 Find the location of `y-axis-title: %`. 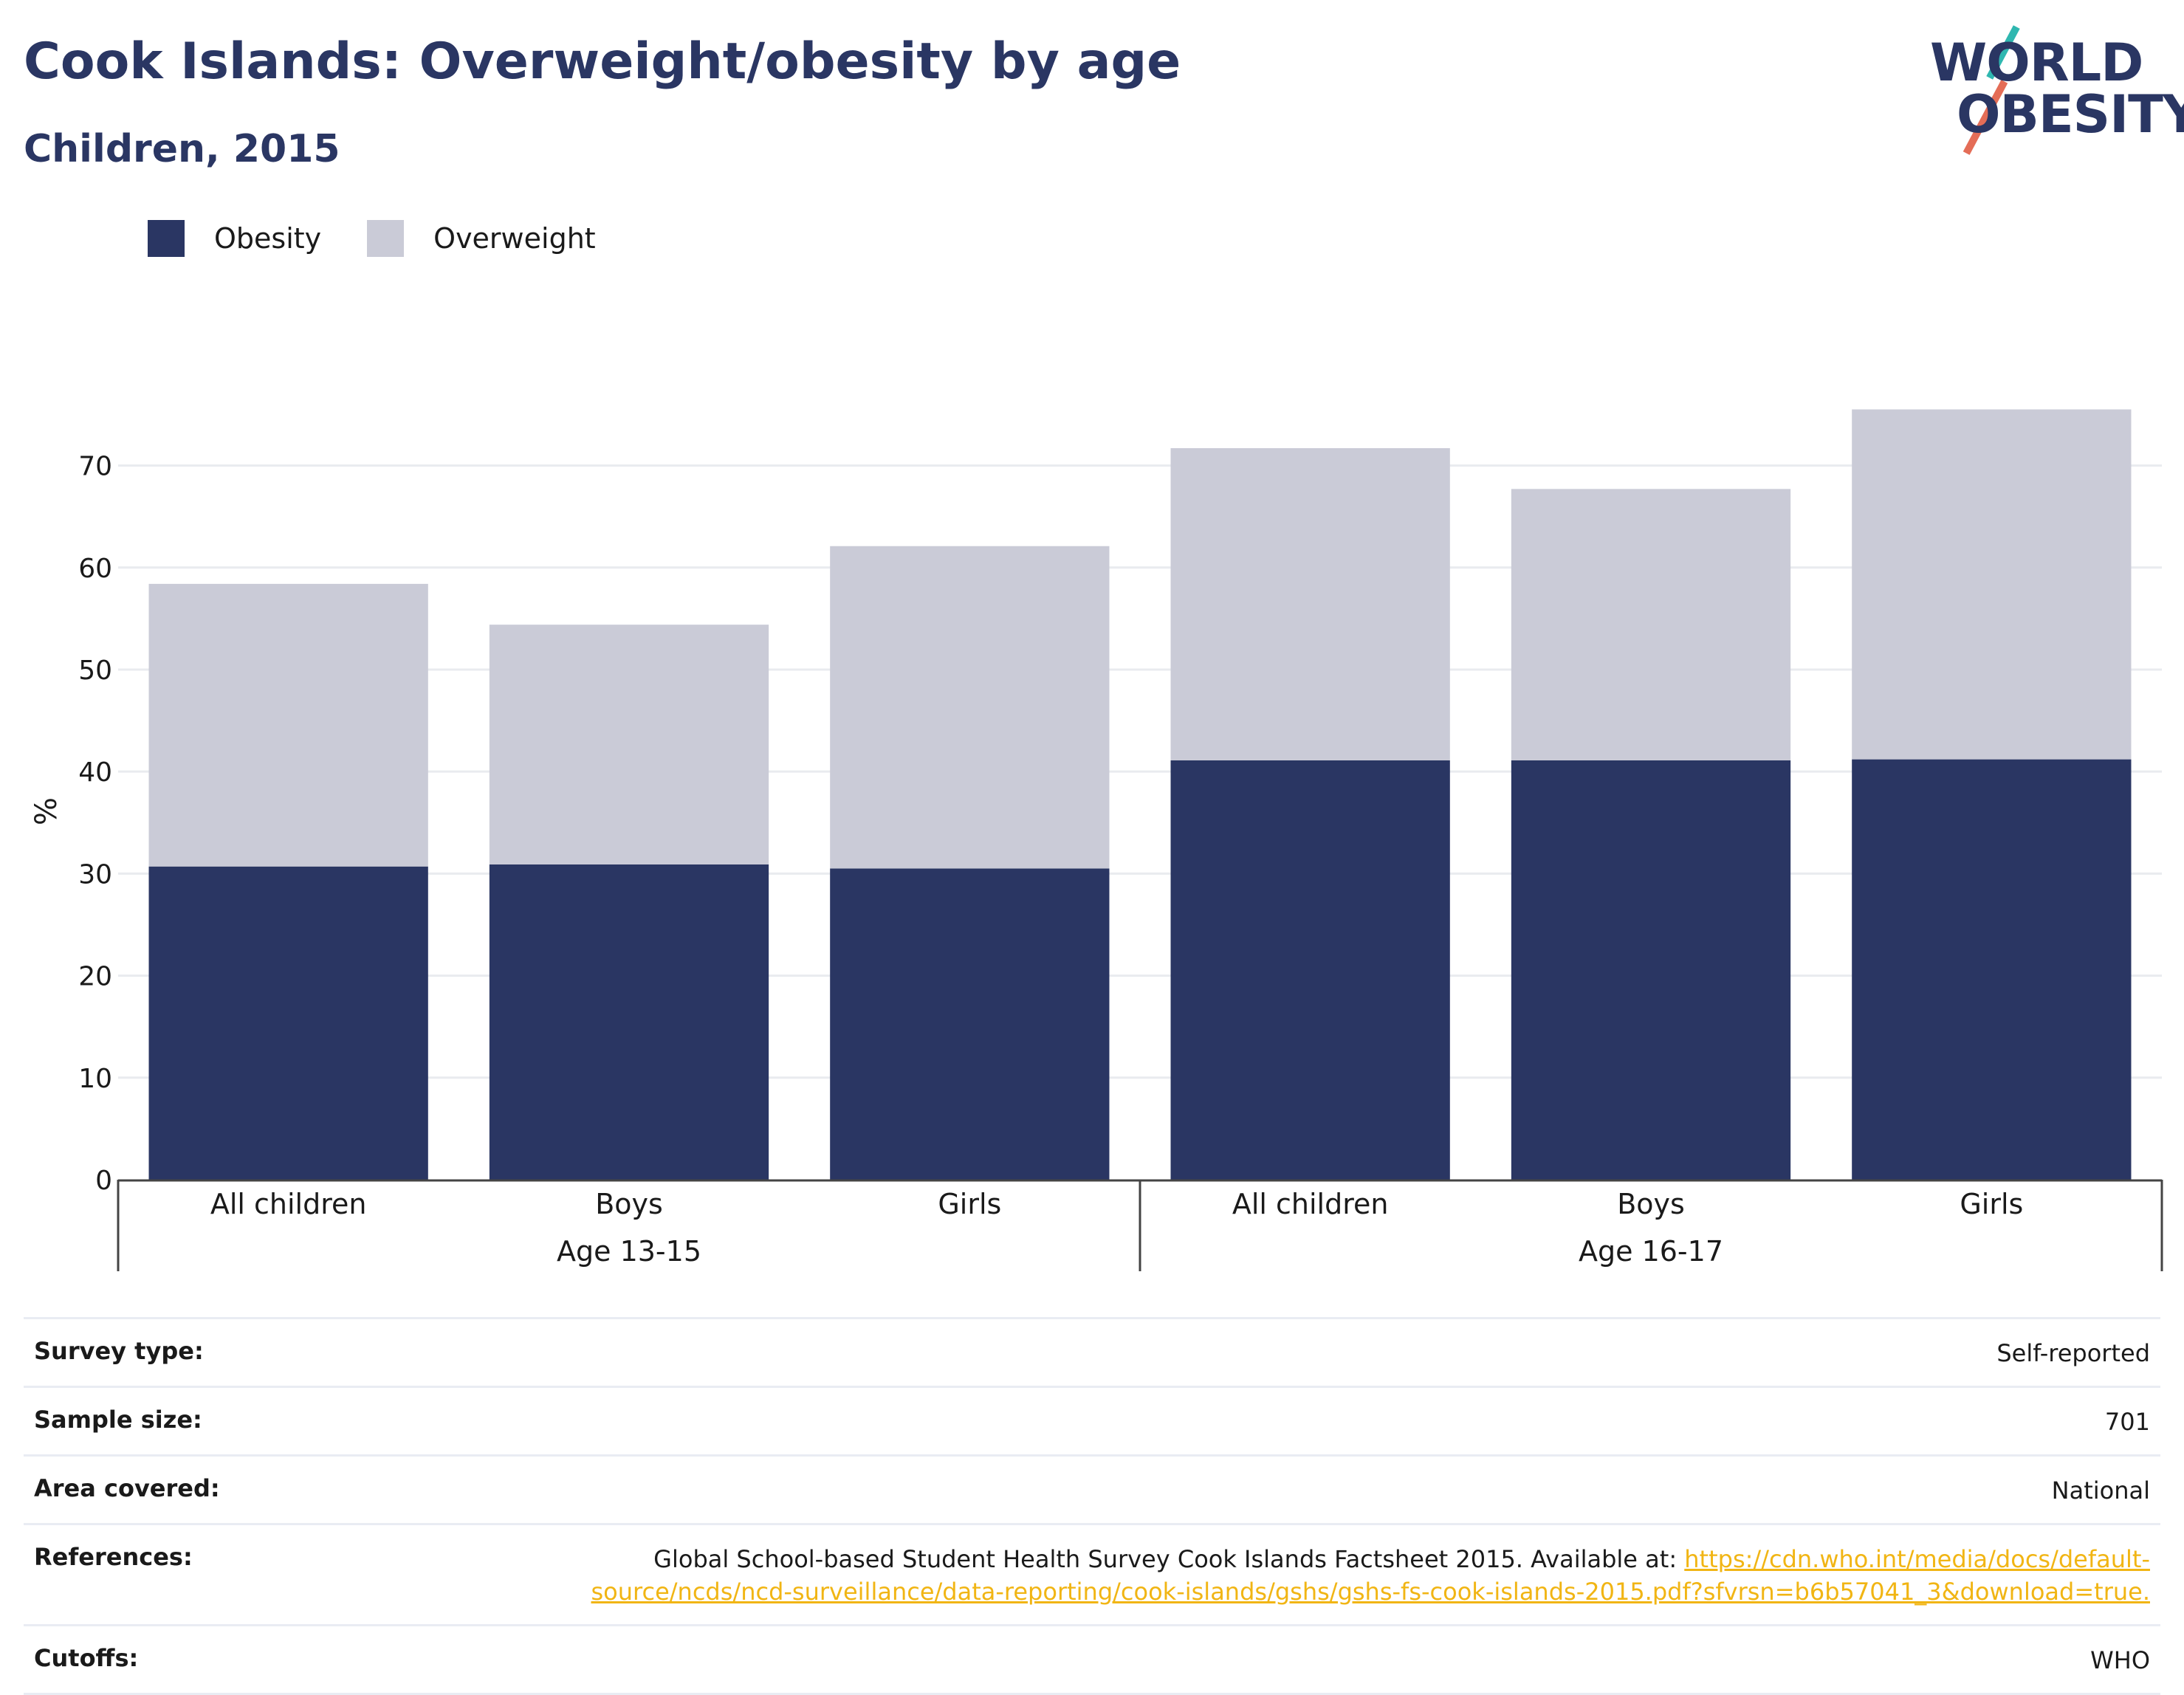

y-axis-title: % is located at coordinates (47, 811).